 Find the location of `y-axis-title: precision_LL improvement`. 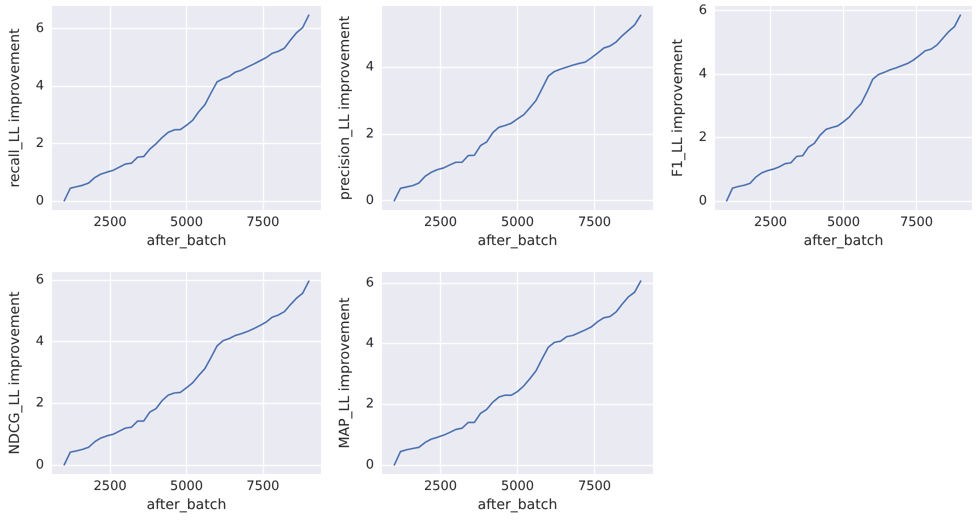

y-axis-title: precision_LL improvement is located at coordinates (345, 107).